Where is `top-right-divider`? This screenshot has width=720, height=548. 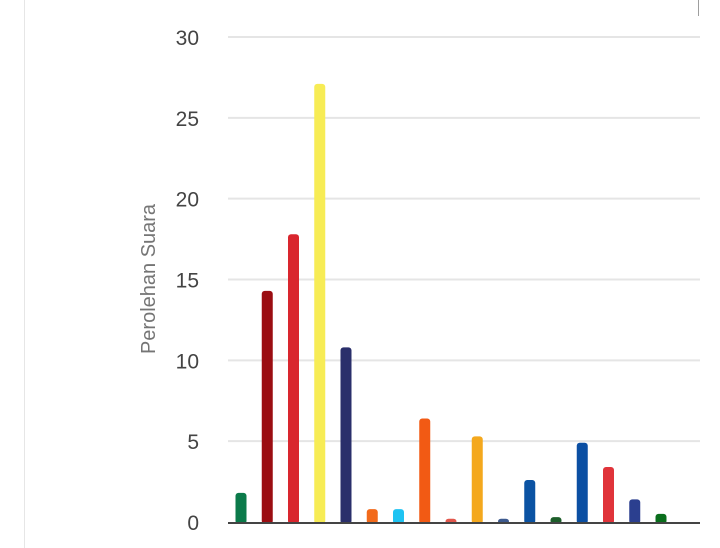
top-right-divider is located at coordinates (698, 8).